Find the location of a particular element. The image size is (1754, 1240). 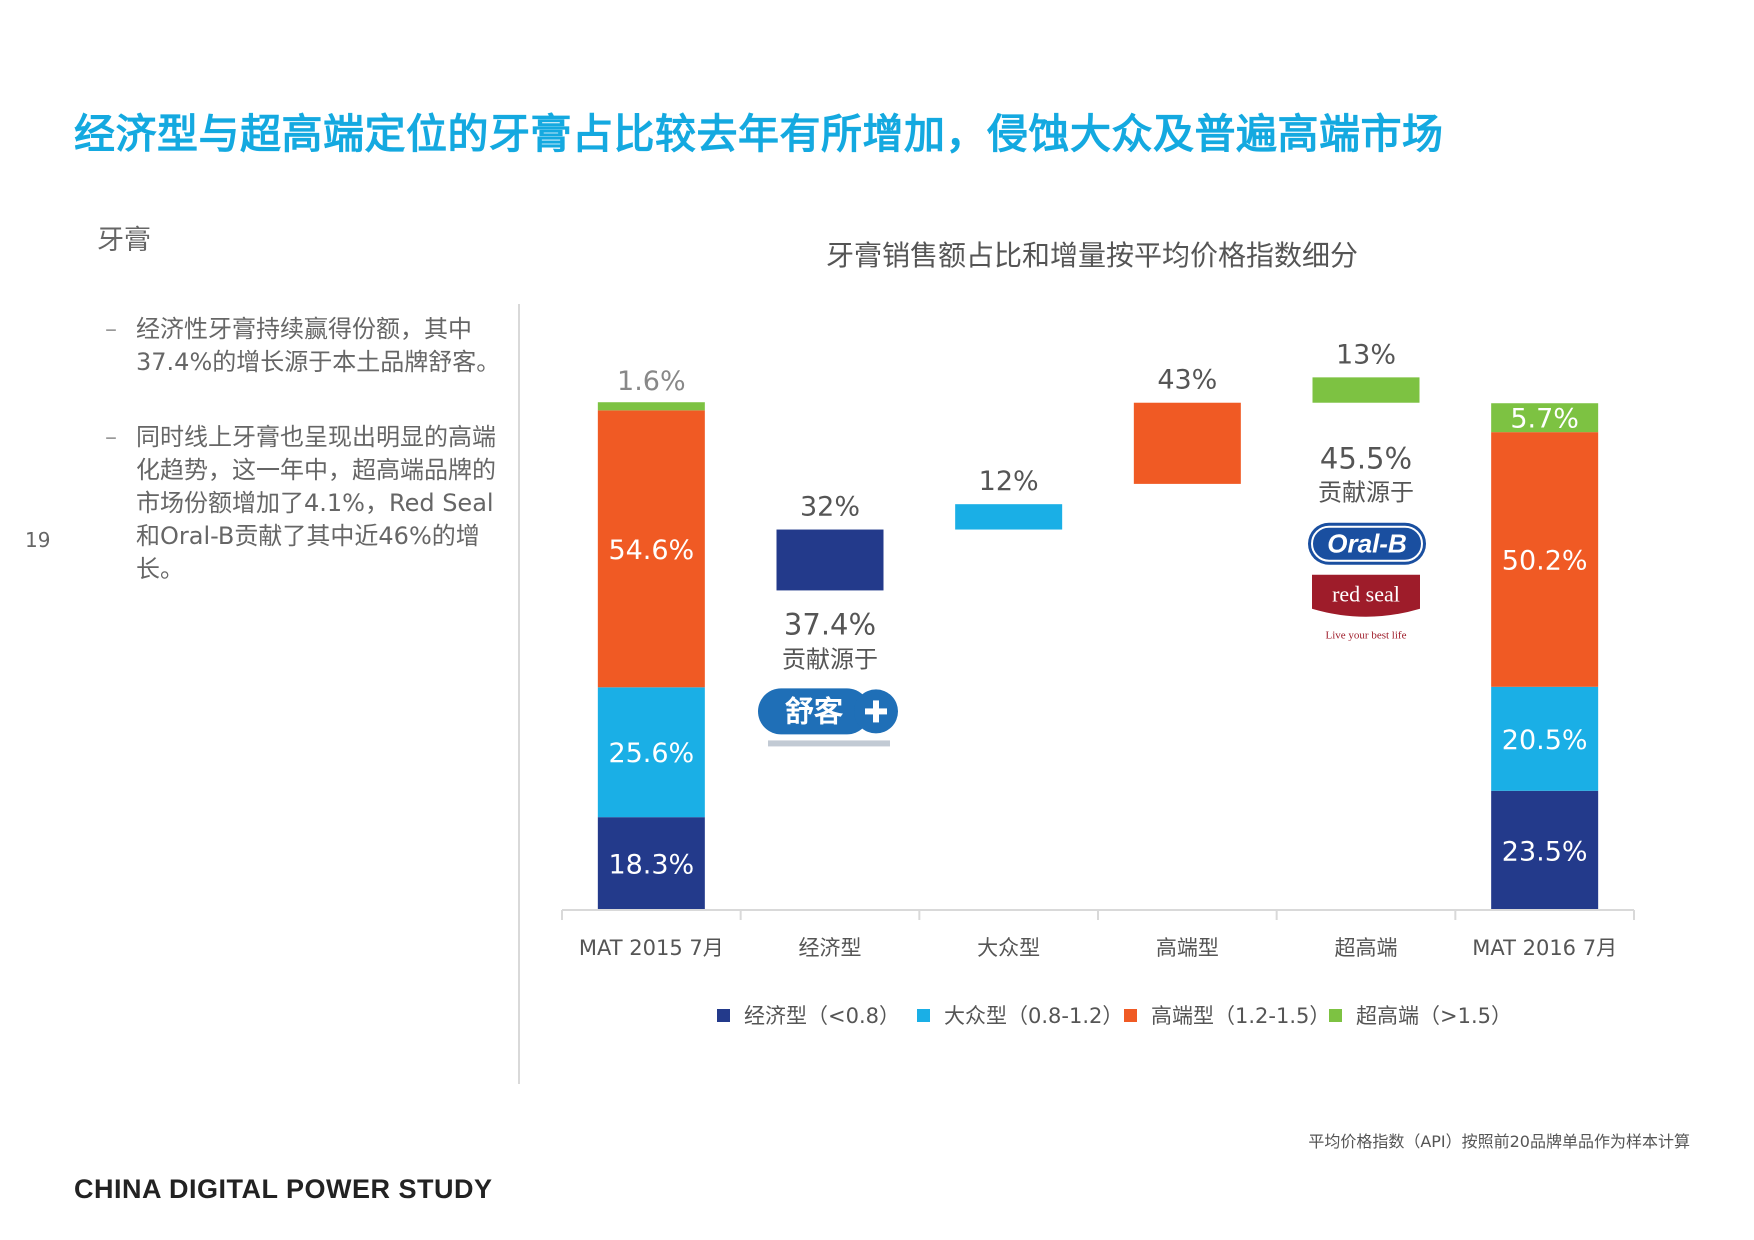

legend-swatch-economy is located at coordinates (723, 1015).